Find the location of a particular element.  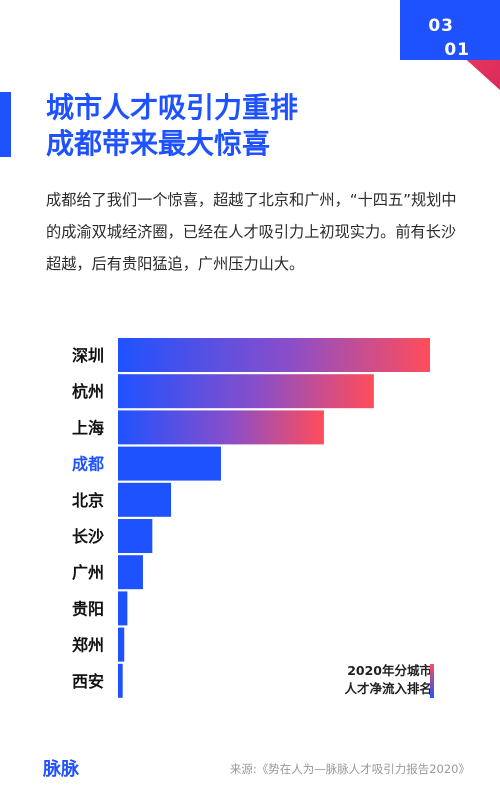

title-line-2: 成都带来最大惊喜 is located at coordinates (158, 143).